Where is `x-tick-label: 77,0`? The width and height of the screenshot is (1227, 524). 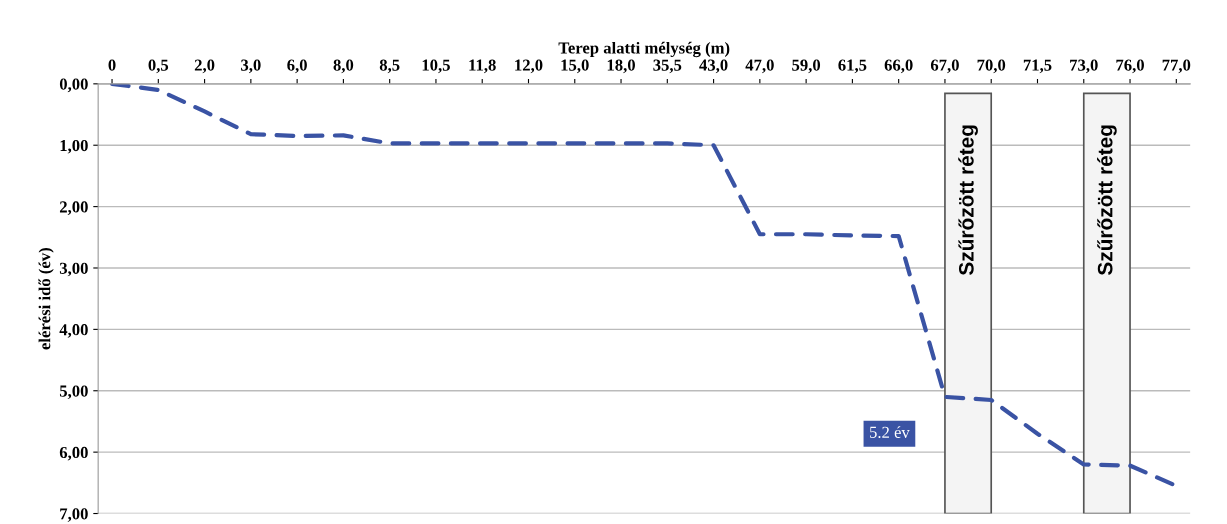 x-tick-label: 77,0 is located at coordinates (1176, 66).